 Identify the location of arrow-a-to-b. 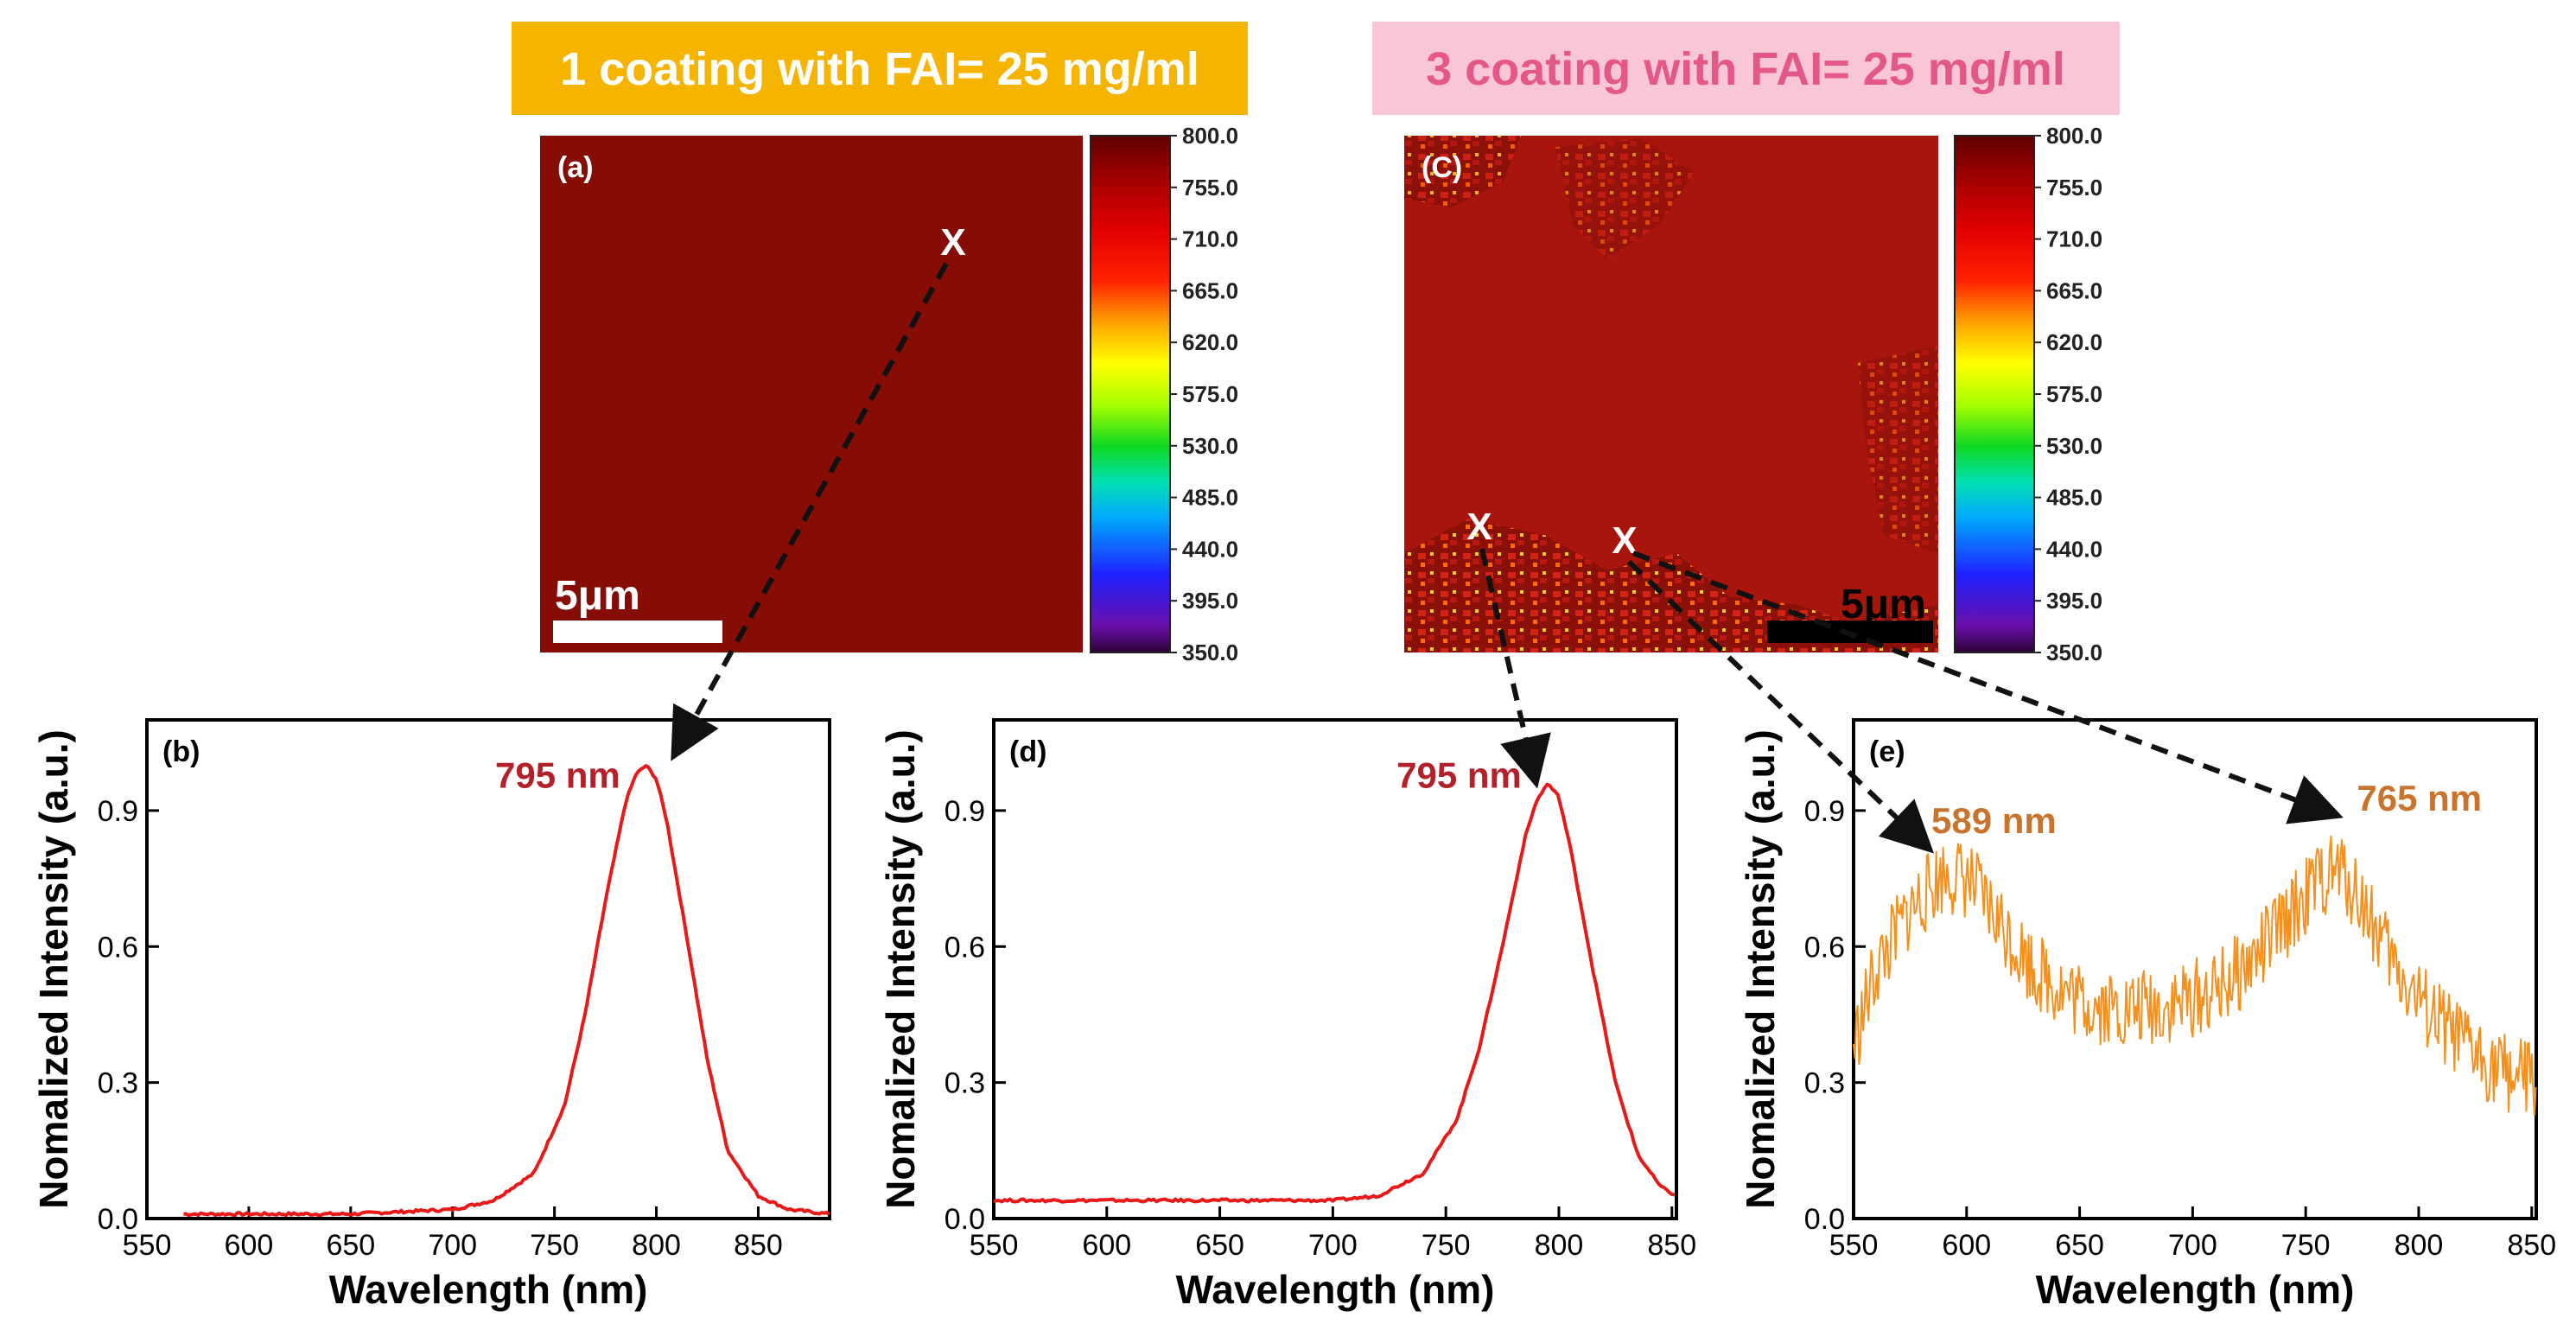
(810, 511).